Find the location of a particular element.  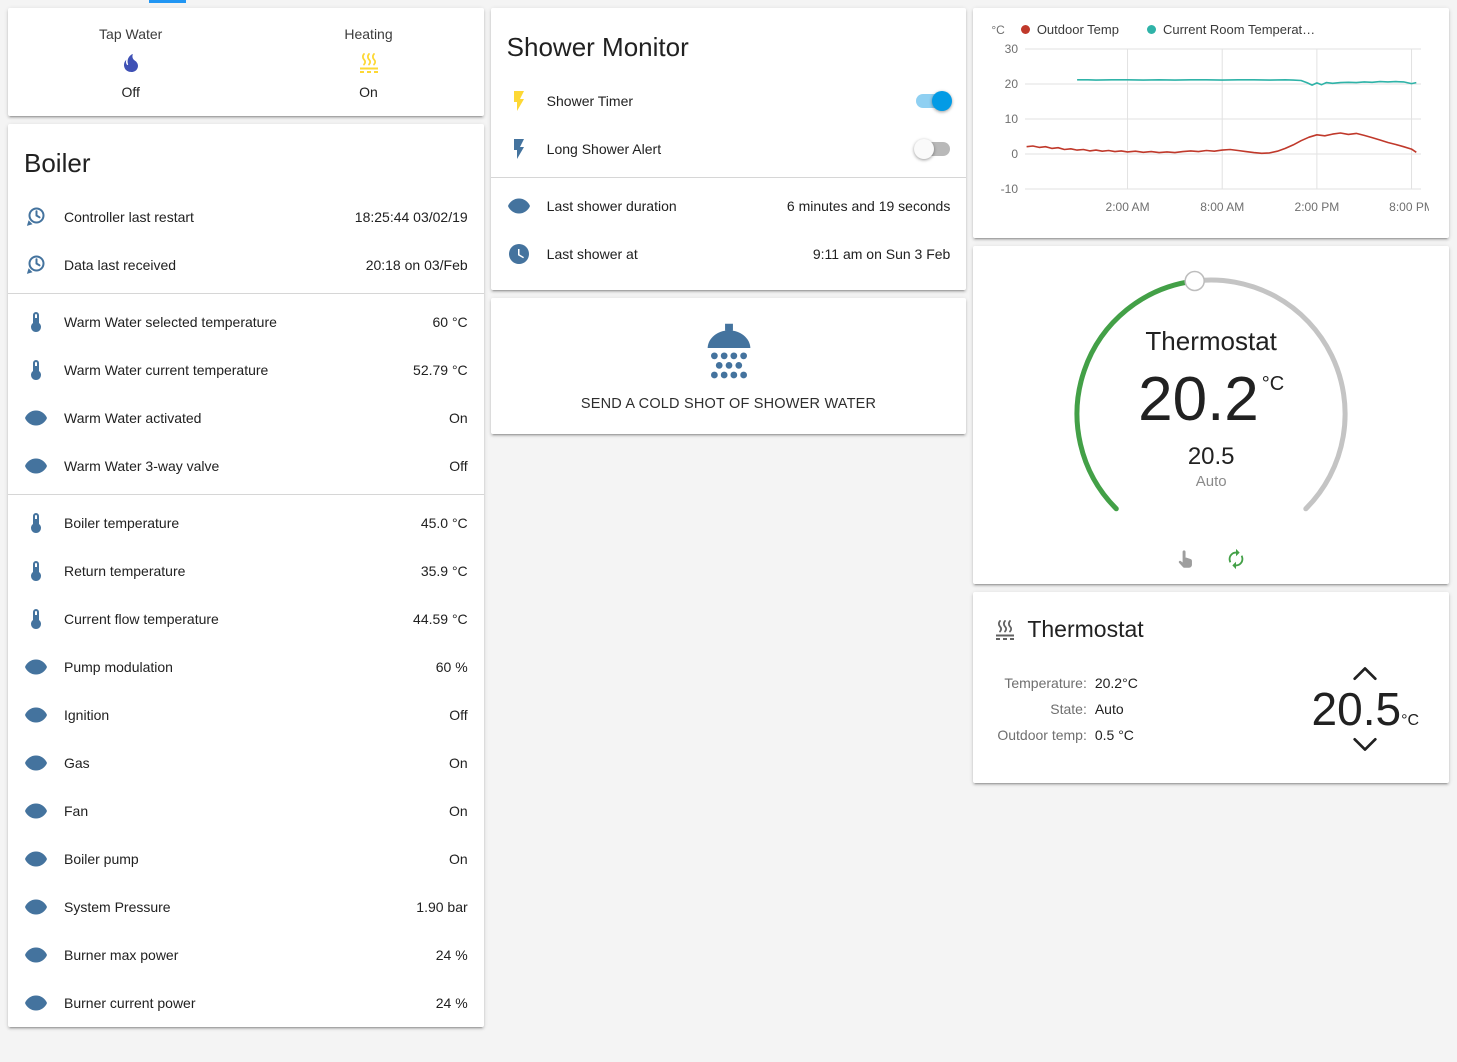

entity-name: Warm Water current temperature is located at coordinates (166, 370).